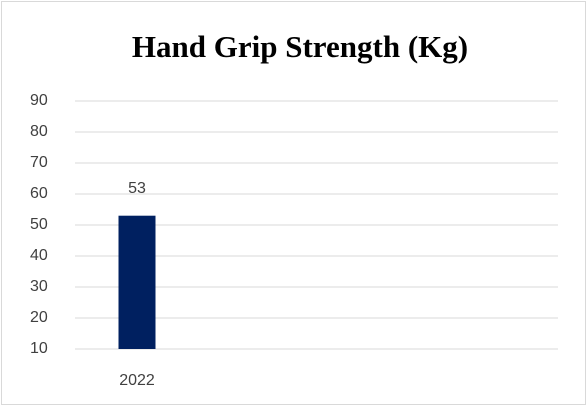  I want to click on y-tick-label: 90, so click(39, 100).